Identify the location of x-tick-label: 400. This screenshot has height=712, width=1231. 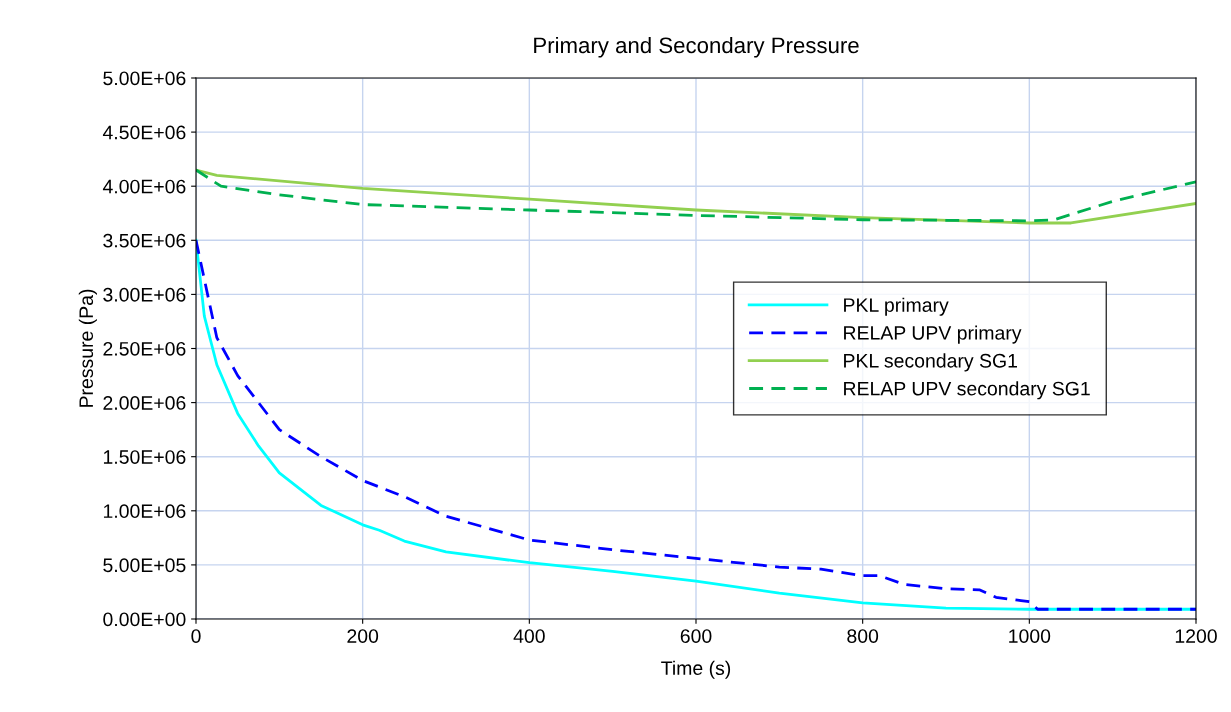
(529, 636).